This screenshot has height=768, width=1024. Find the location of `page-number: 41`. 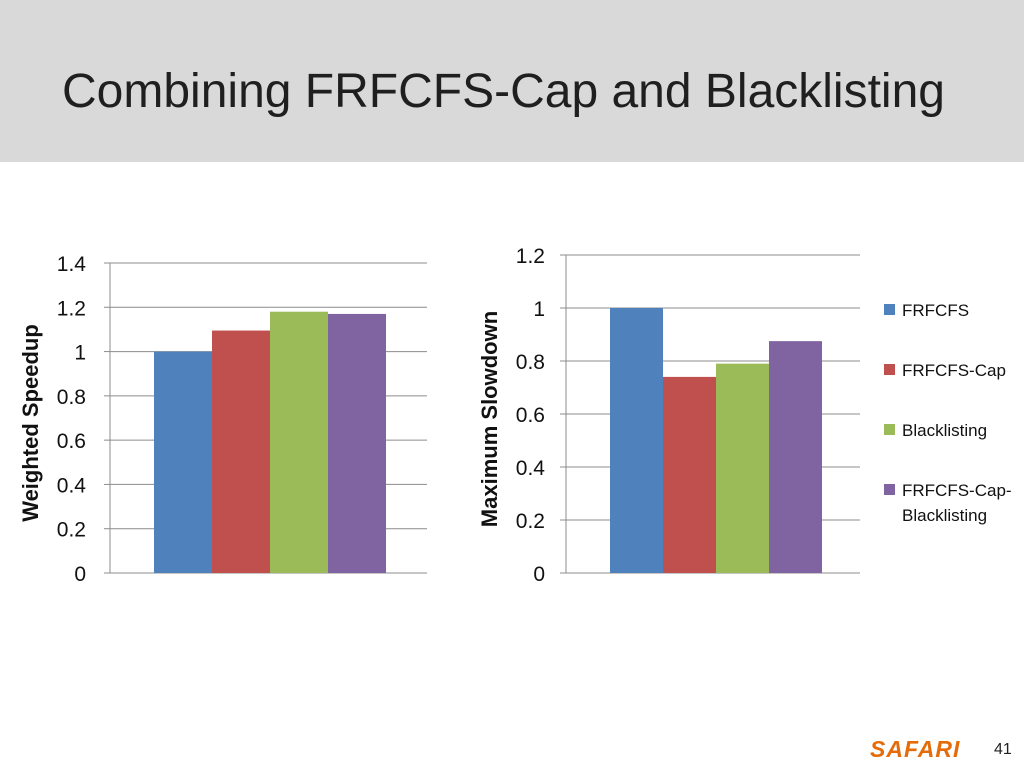

page-number: 41 is located at coordinates (1003, 749).